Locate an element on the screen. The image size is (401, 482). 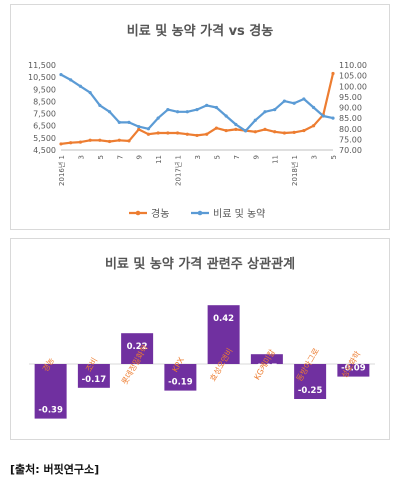
line-chart-title: 비료 및 농약 가격 vs 경농 is located at coordinates (200, 31).